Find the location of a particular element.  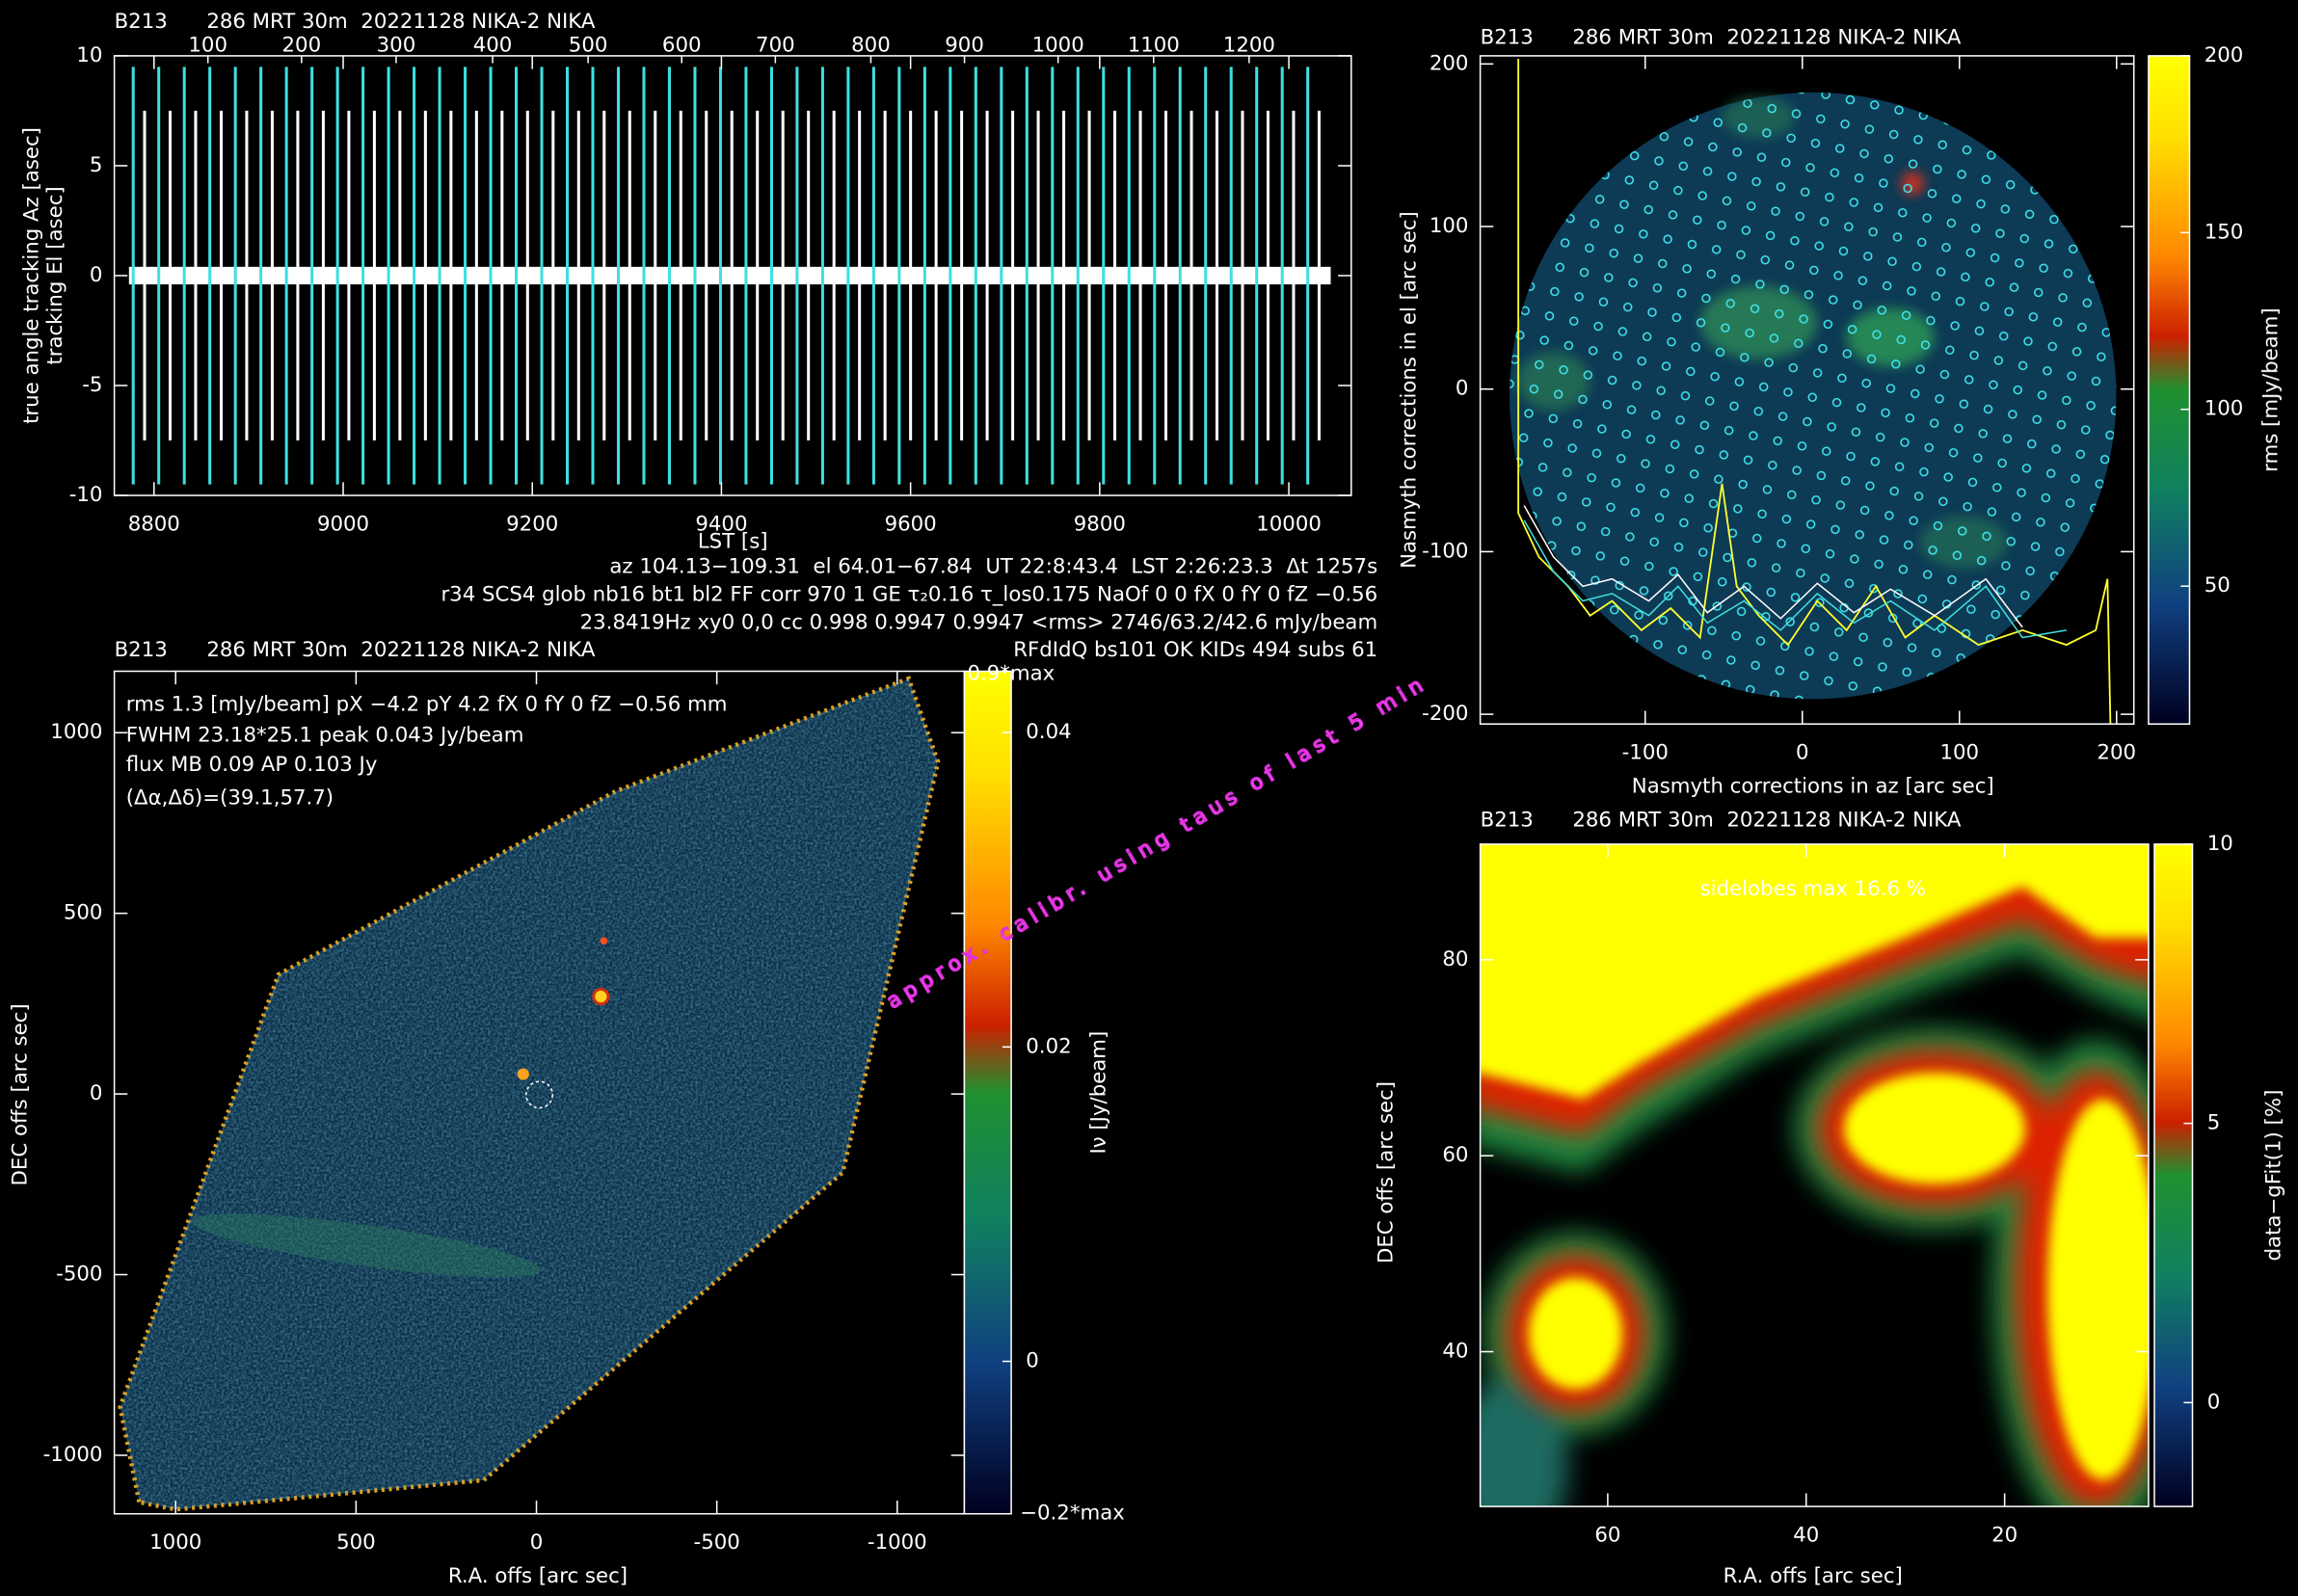

x-tick-label: 500 is located at coordinates (356, 1542).